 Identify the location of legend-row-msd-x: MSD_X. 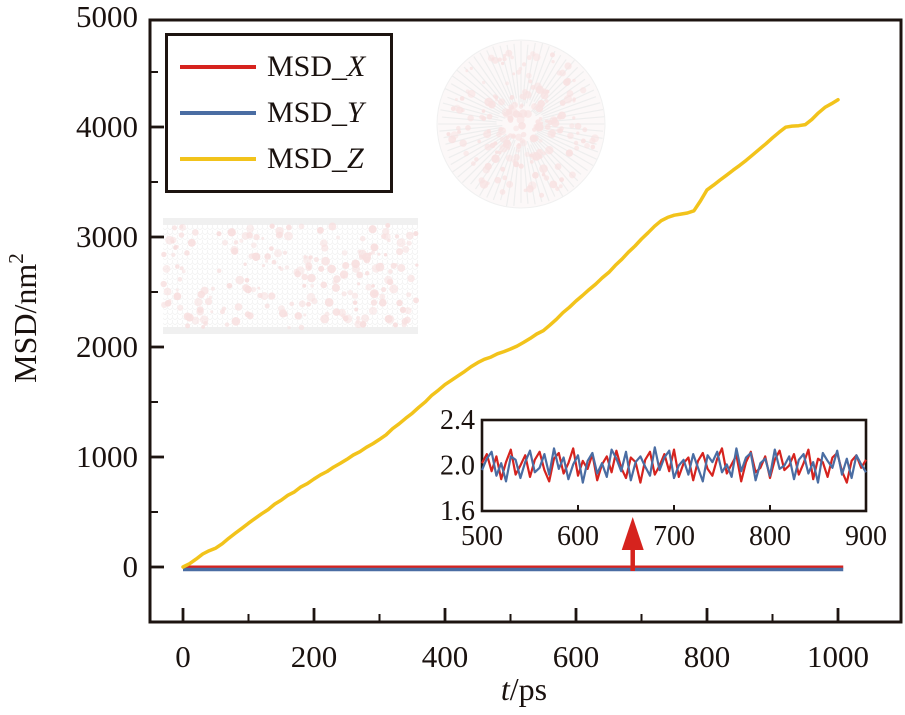
(285, 67).